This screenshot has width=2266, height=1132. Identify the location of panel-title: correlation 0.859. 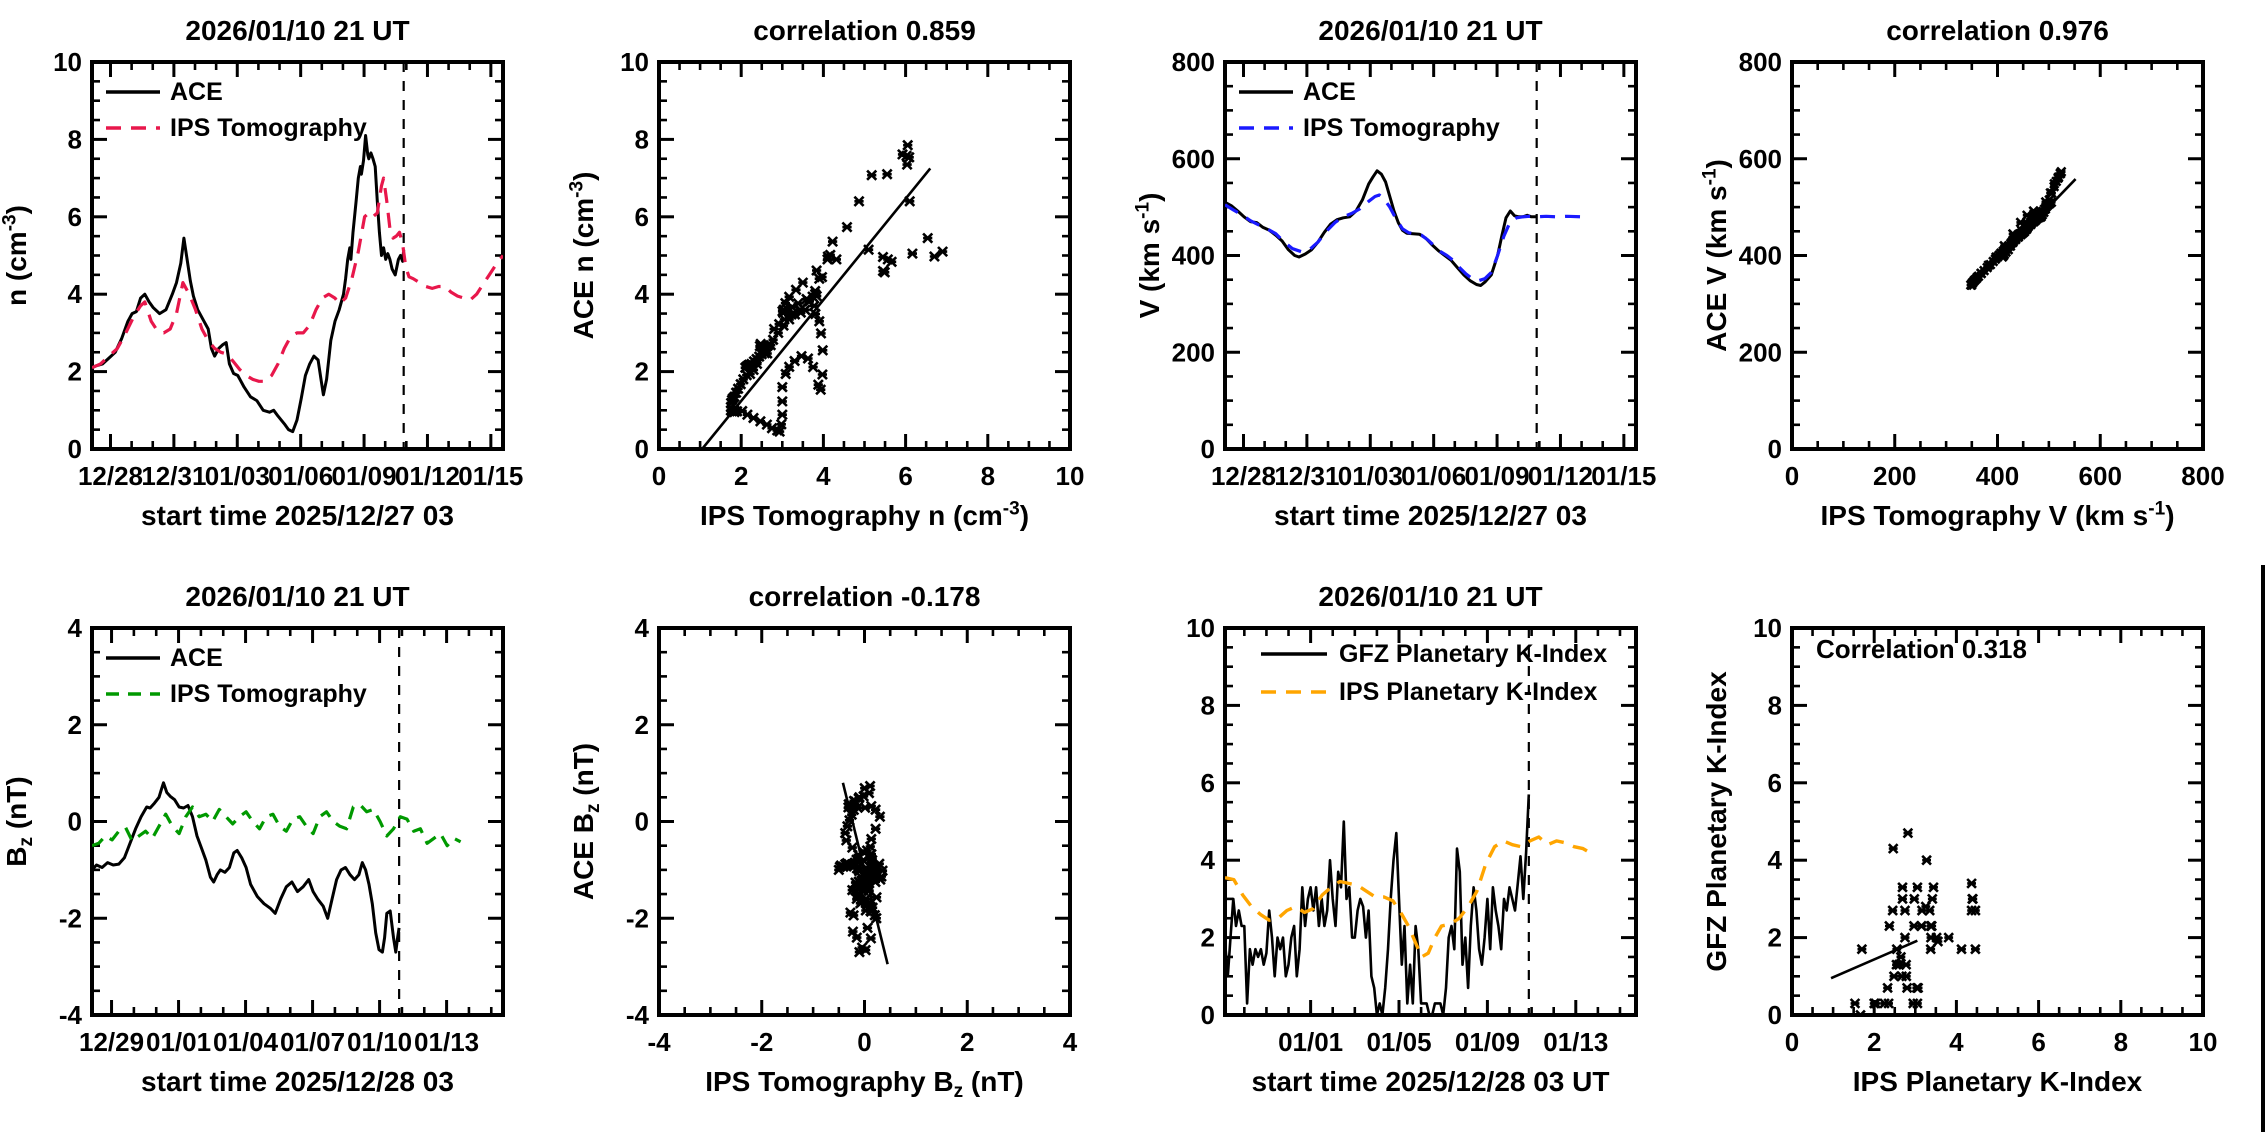
(864, 30).